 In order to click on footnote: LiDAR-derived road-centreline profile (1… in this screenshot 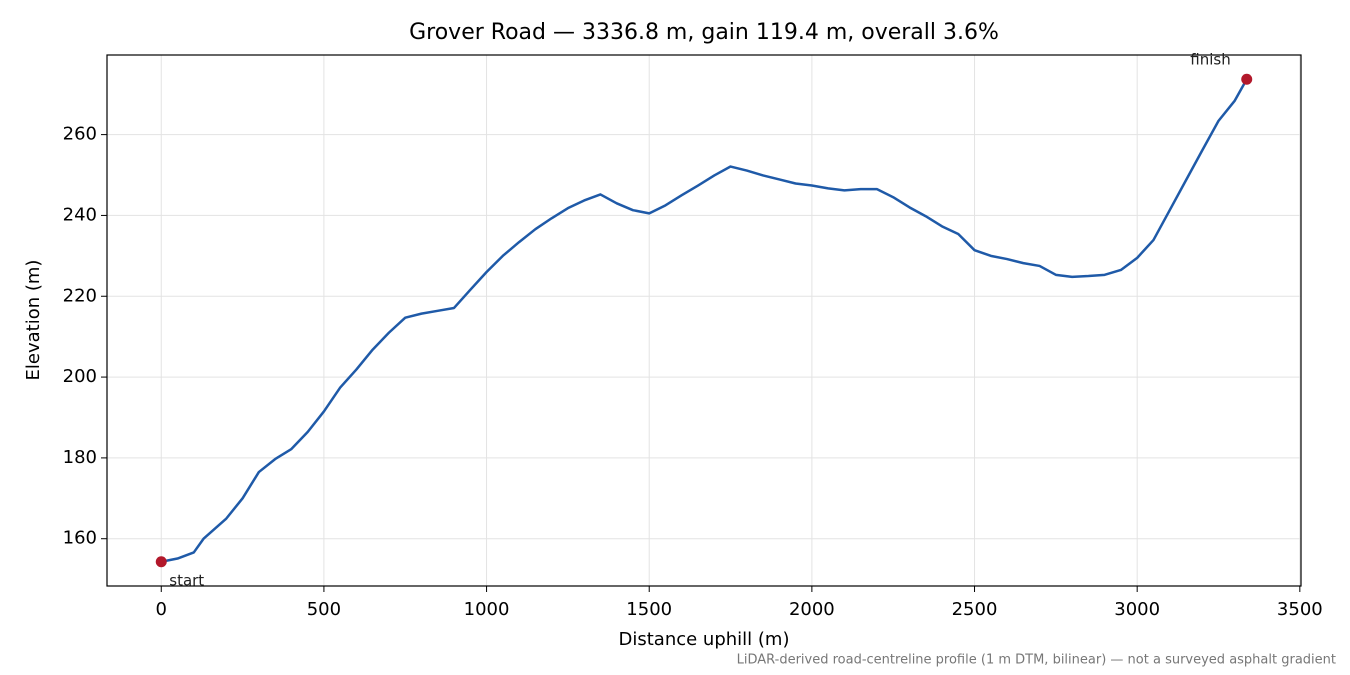, I will do `click(1036, 660)`.